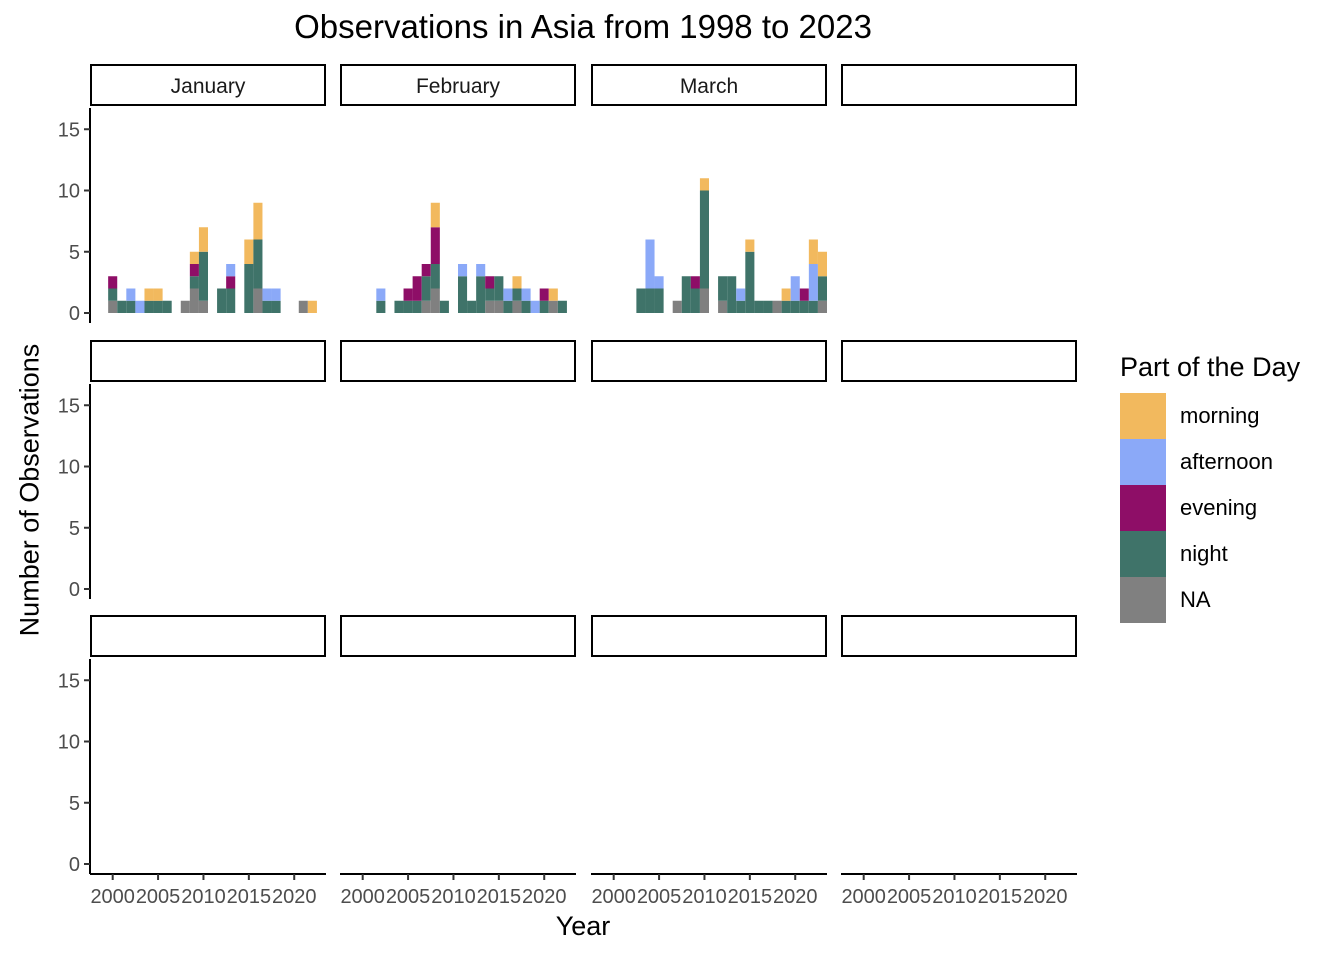 This screenshot has width=1344, height=960. What do you see at coordinates (69, 468) in the screenshot?
I see `y-tick-label: 10` at bounding box center [69, 468].